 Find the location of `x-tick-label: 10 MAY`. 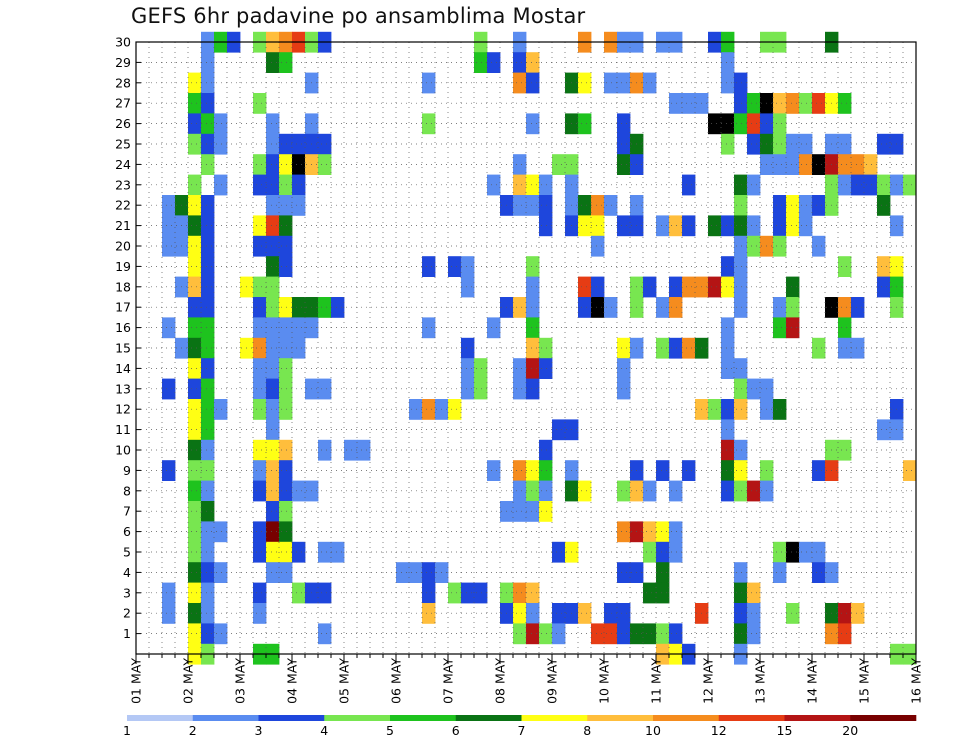

x-tick-label: 10 MAY is located at coordinates (604, 681).